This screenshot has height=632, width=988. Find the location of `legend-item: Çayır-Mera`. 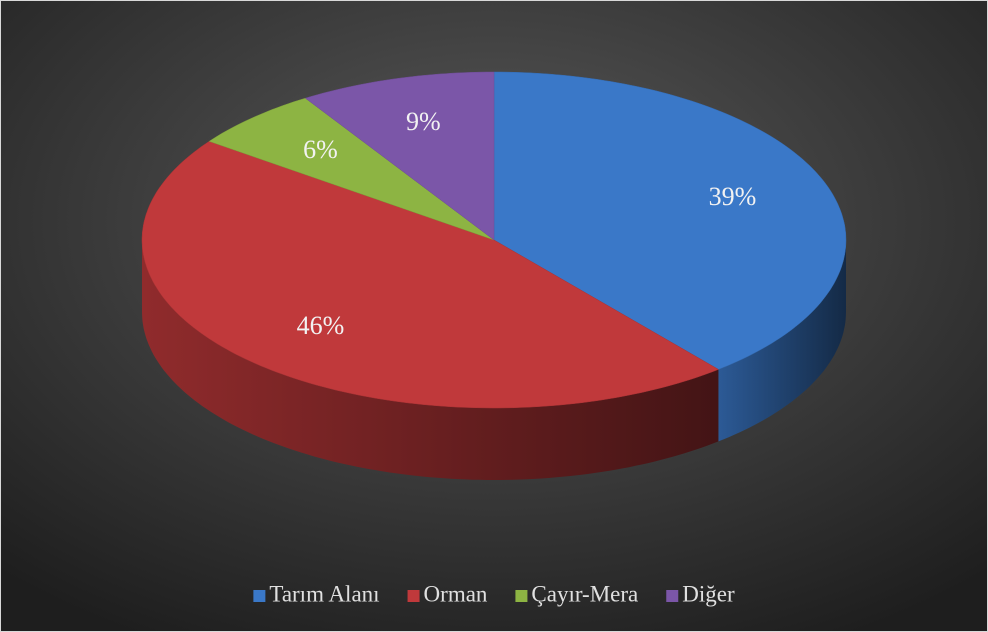

legend-item: Çayır-Mera is located at coordinates (576, 593).